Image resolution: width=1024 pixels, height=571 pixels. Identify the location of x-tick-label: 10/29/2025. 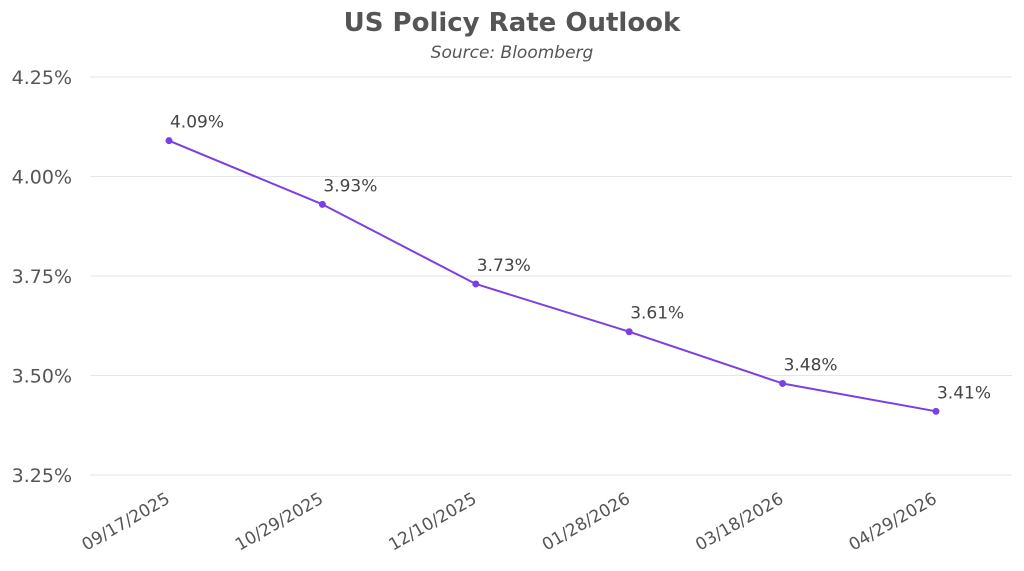
(279, 522).